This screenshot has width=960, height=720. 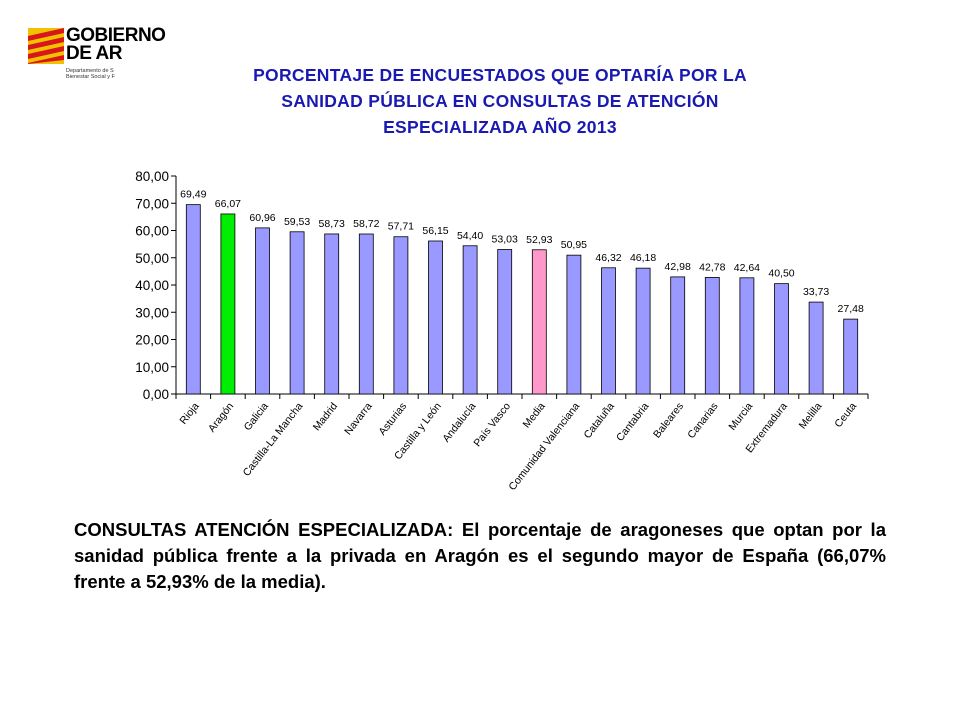 What do you see at coordinates (90, 77) in the screenshot?
I see `logo-department-line-2: Bienestar Social y F` at bounding box center [90, 77].